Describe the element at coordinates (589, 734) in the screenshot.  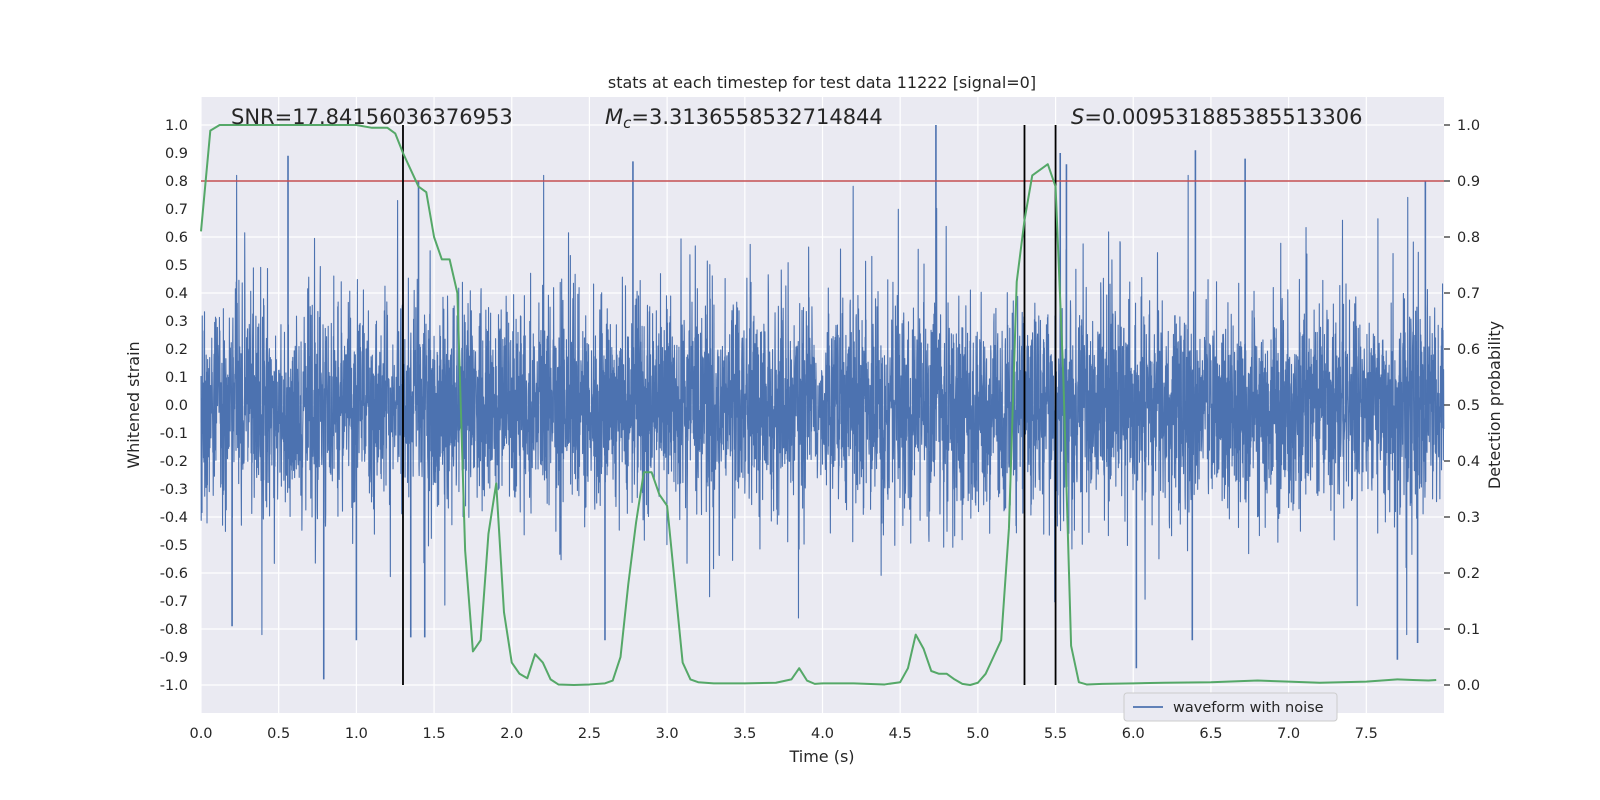
I see `x-tick-label: 2.5` at that location.